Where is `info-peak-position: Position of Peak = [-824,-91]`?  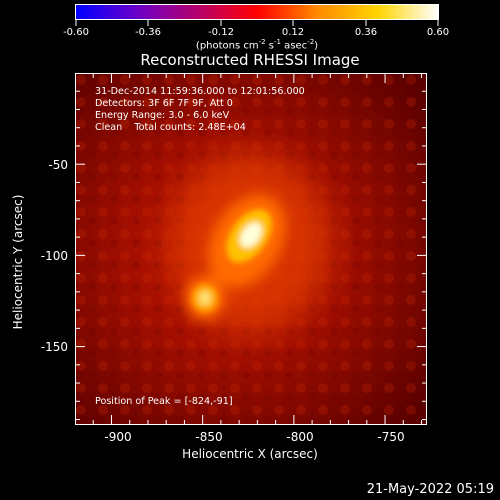 info-peak-position: Position of Peak = [-824,-91] is located at coordinates (164, 401).